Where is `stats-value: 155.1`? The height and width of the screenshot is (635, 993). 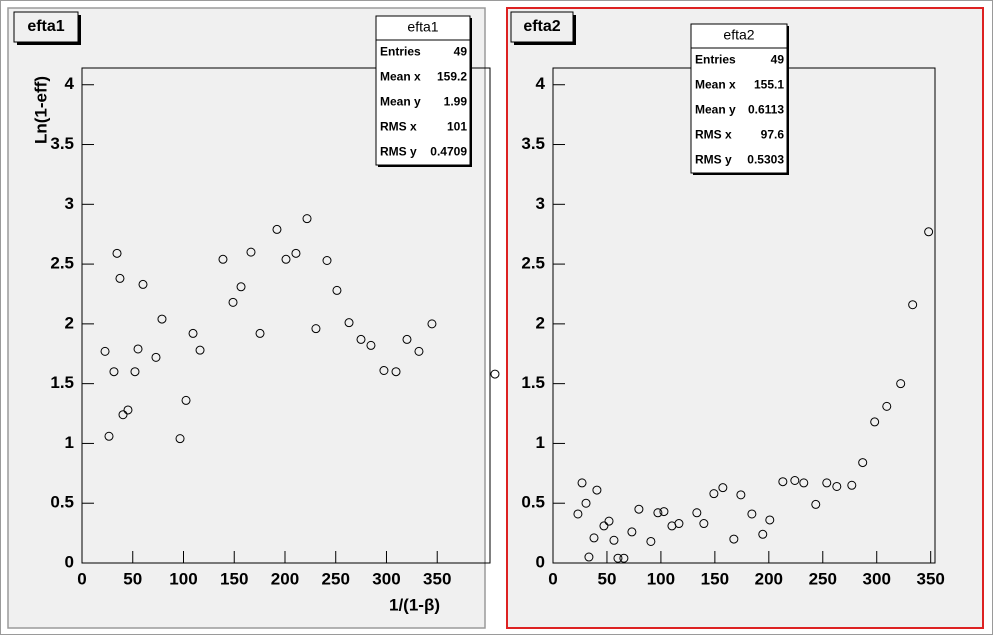 stats-value: 155.1 is located at coordinates (769, 85).